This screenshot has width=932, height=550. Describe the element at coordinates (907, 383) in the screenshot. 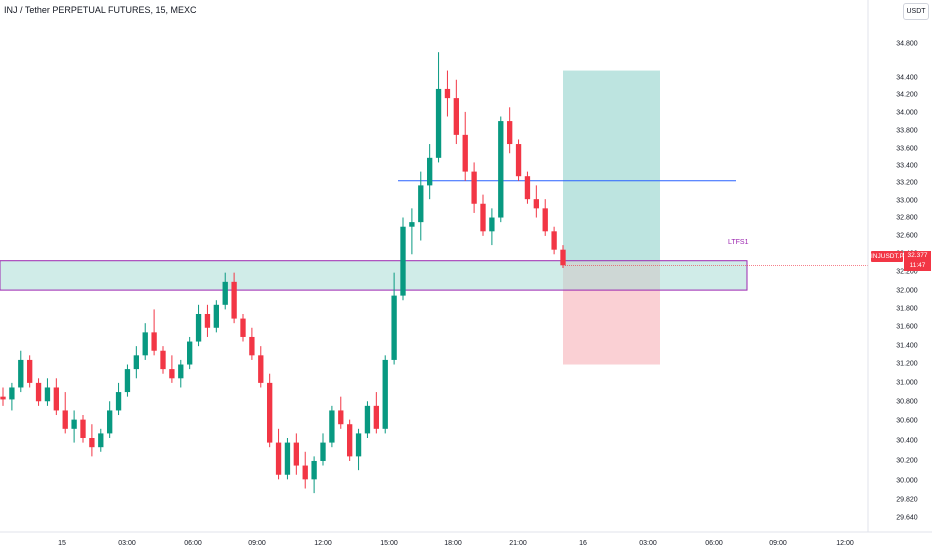

I see `price-tick-label: 31.000` at that location.